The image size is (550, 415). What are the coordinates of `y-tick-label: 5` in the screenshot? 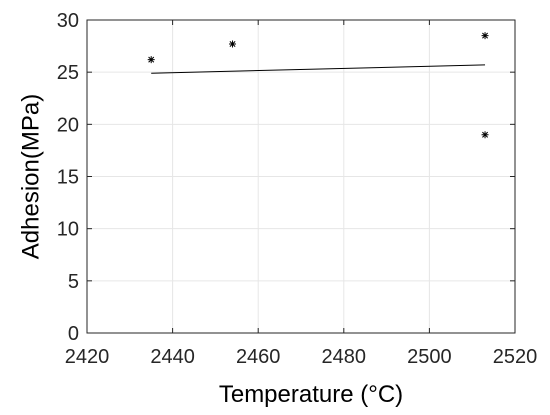 It's located at (73, 282).